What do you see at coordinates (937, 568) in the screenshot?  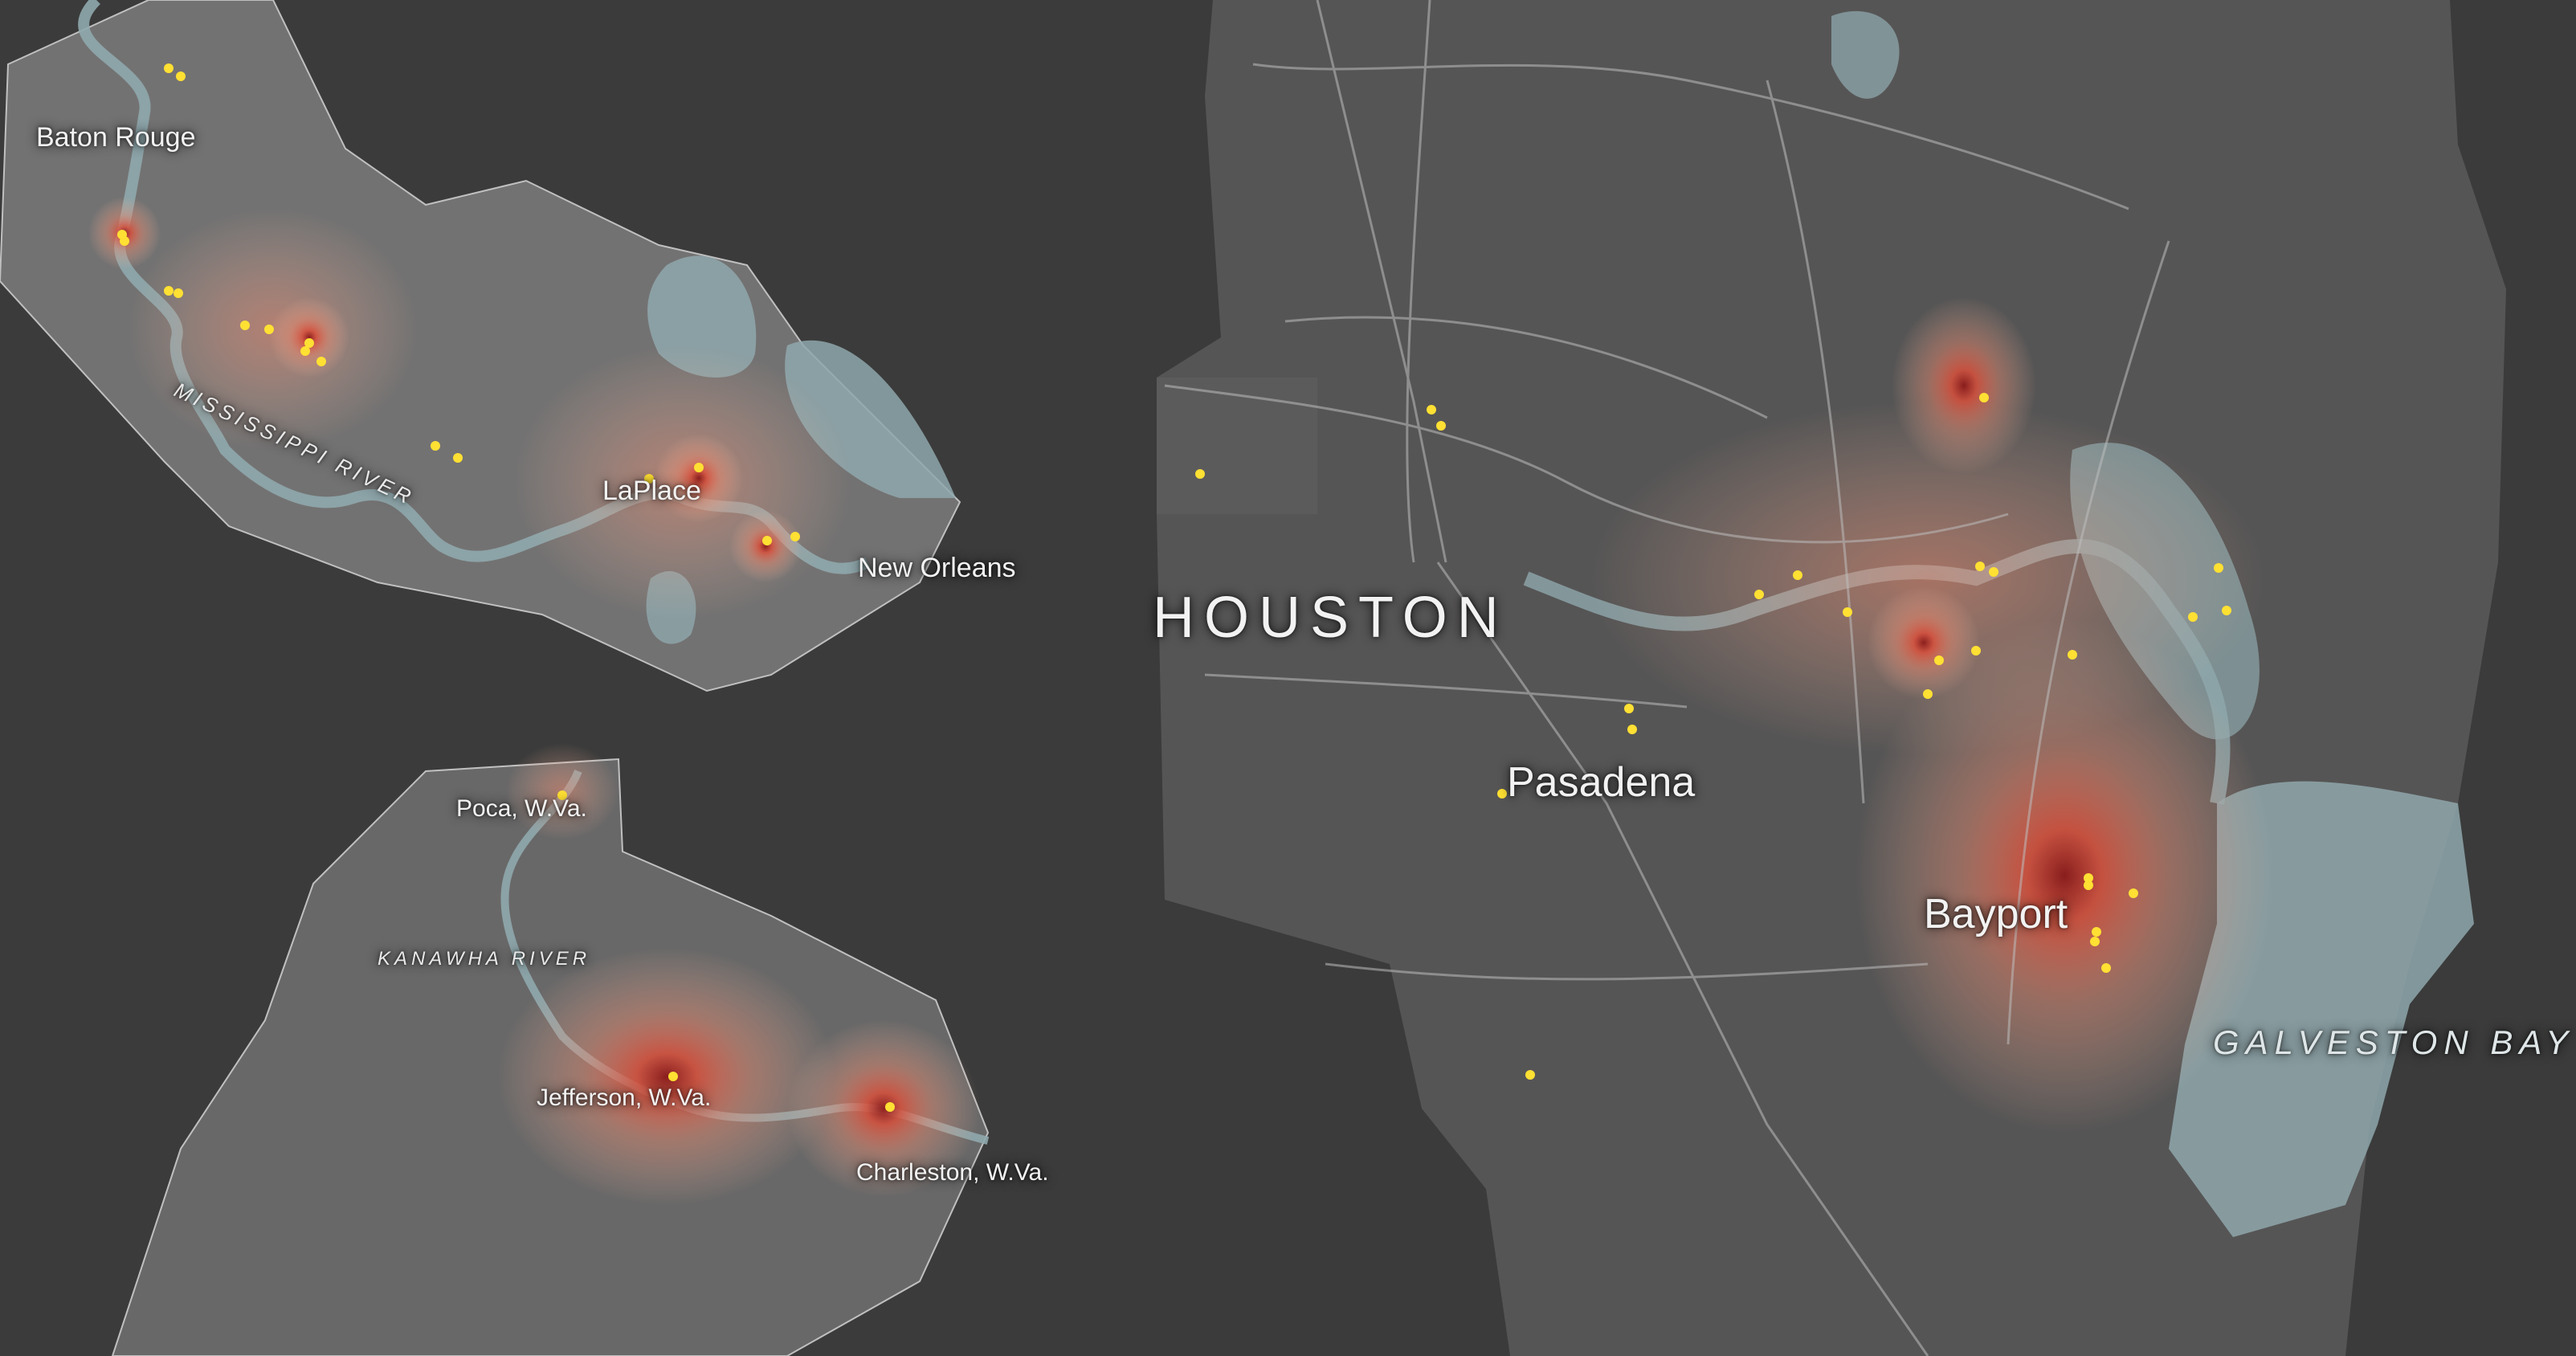 I see `label-new-orleans: New Orleans` at bounding box center [937, 568].